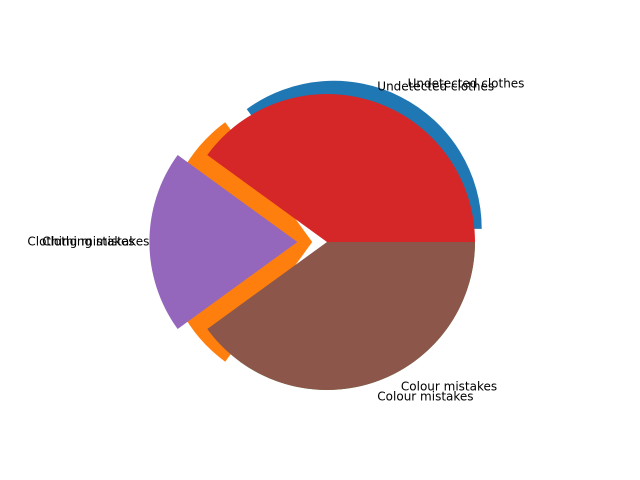 This screenshot has width=640, height=480. Describe the element at coordinates (80, 242) in the screenshot. I see `pie2-label-clothing-mistakes: Clothing mistakes` at that location.